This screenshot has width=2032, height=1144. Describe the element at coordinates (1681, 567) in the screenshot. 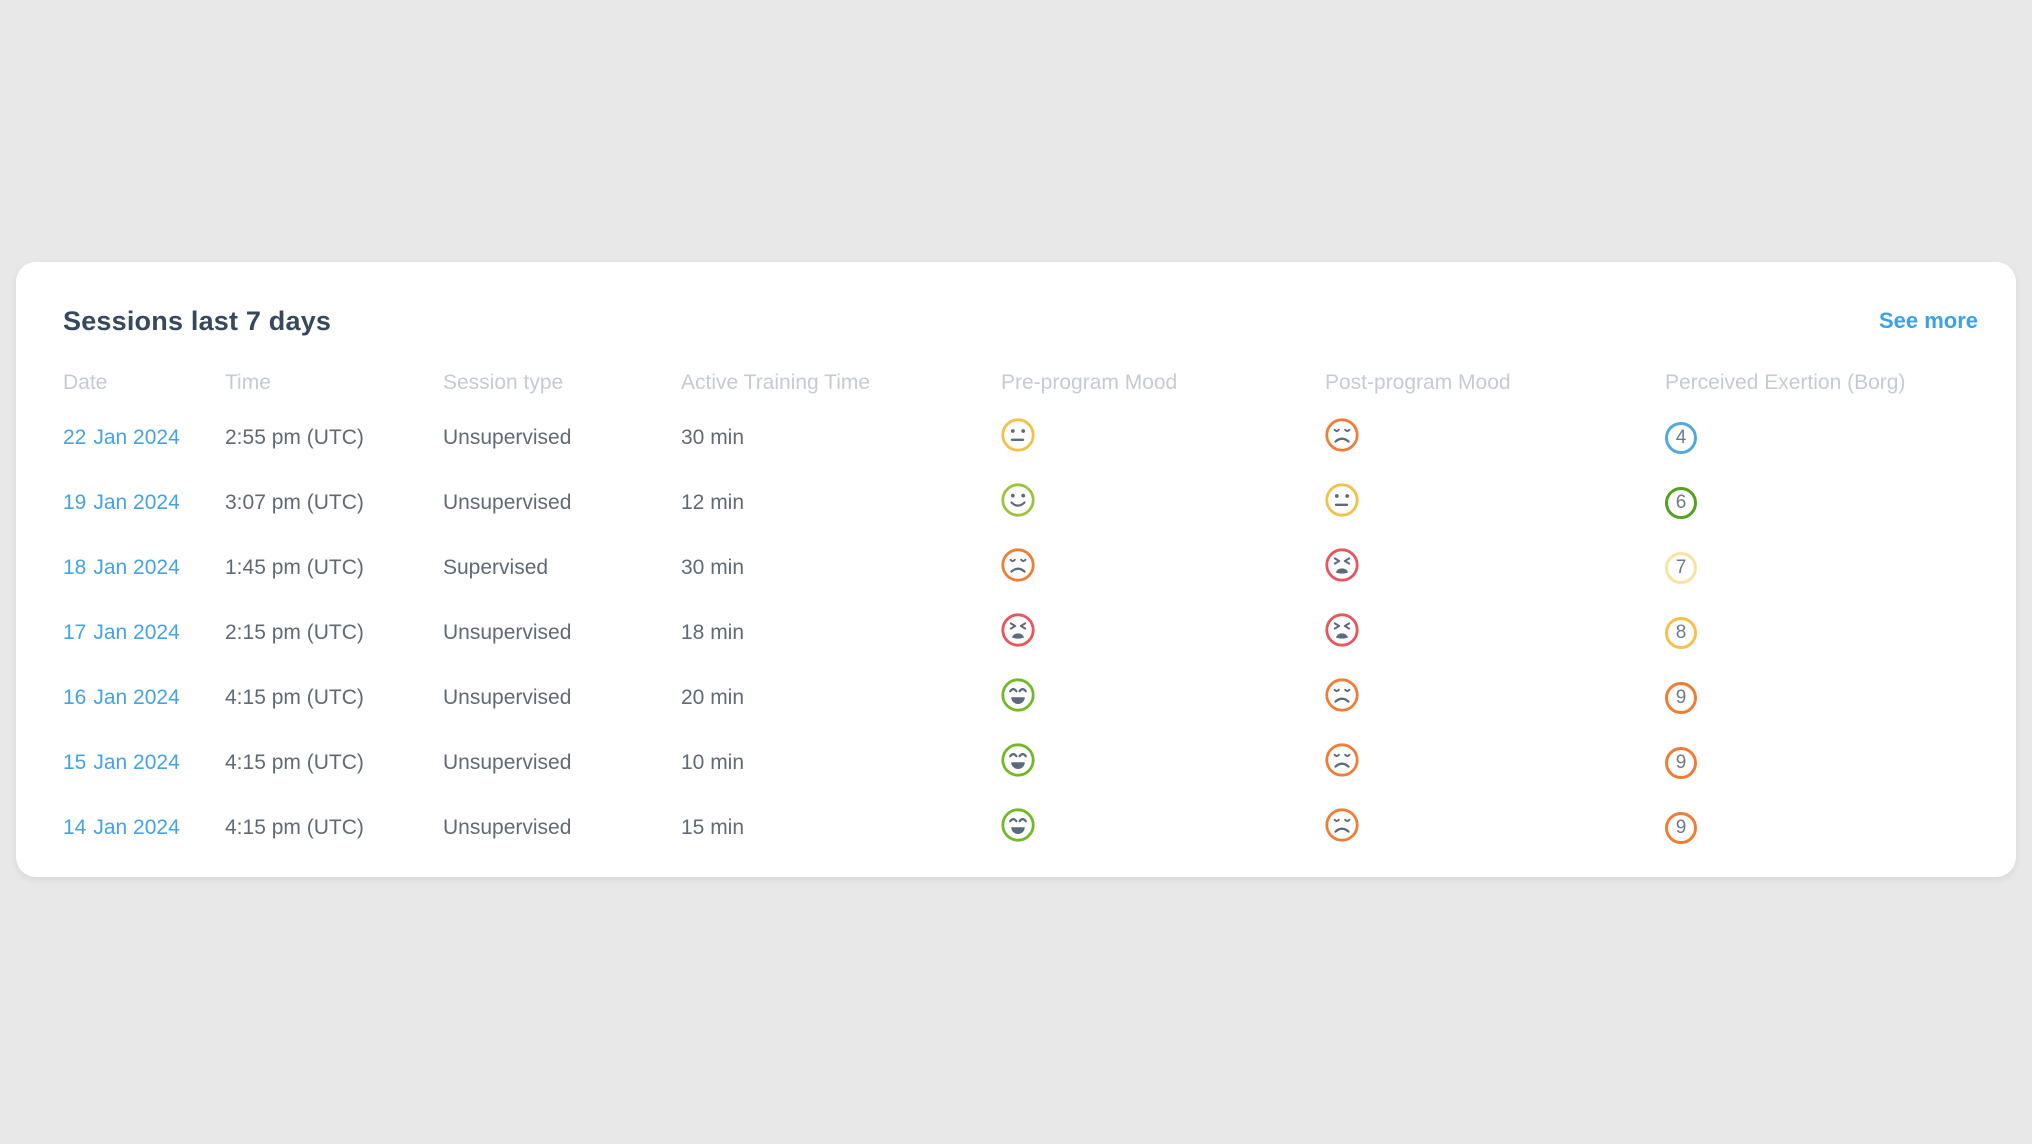

I see `borg-score-badge: 7` at that location.